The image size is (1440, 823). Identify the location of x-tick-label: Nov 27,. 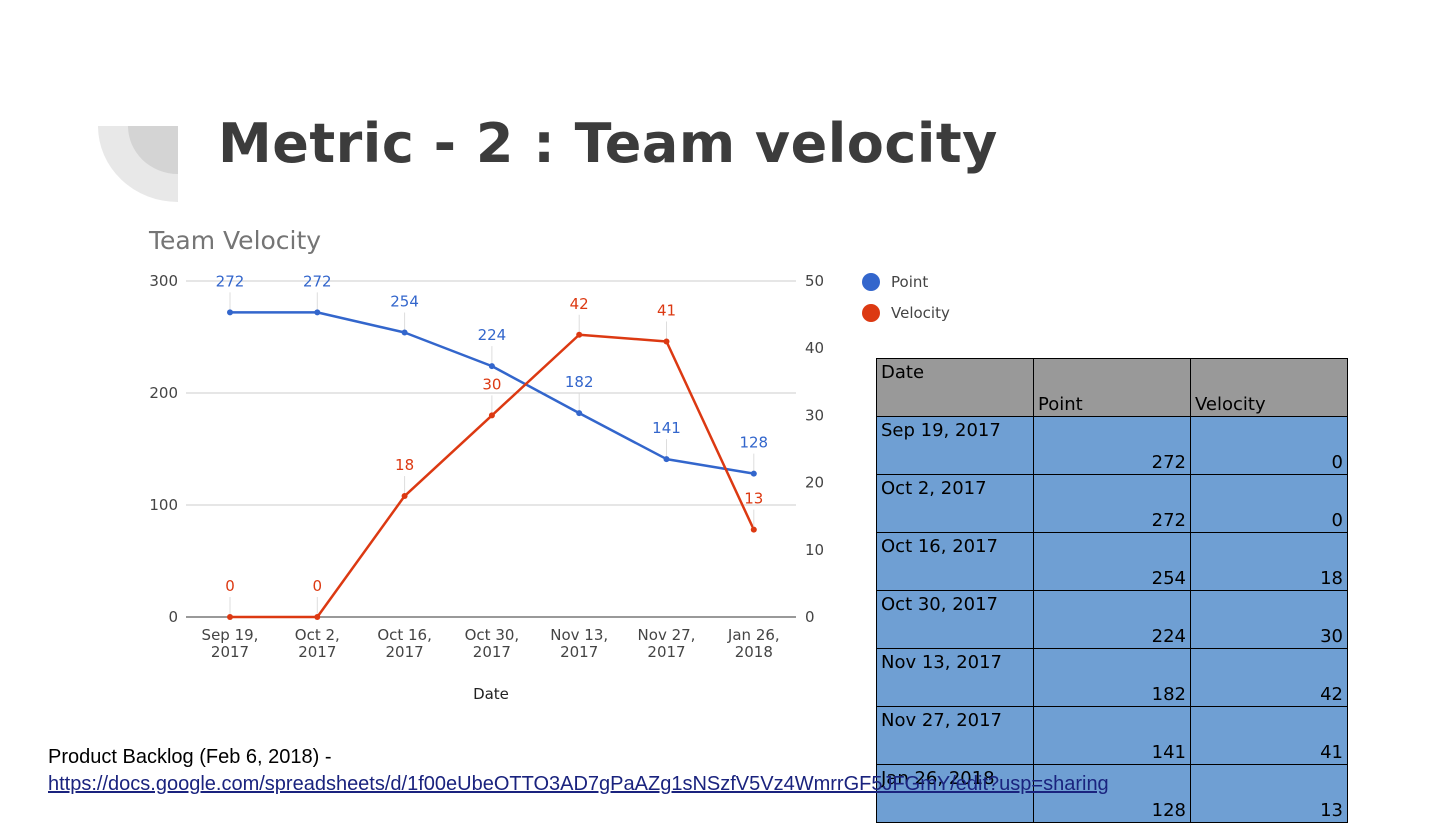
(667, 635).